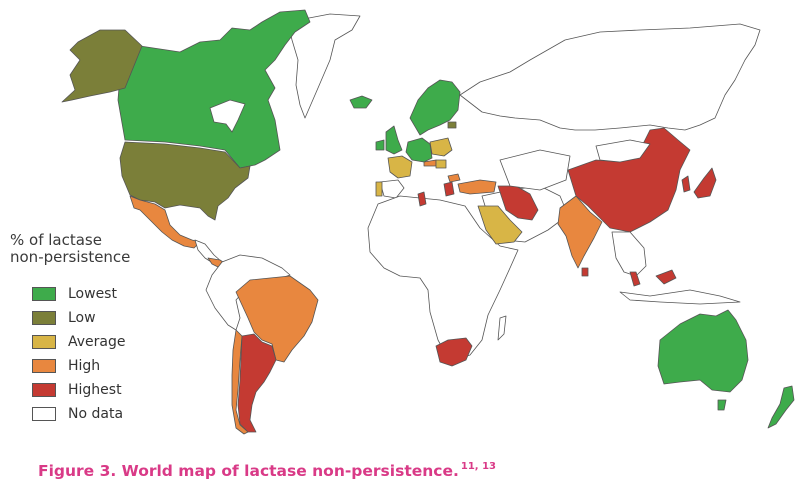 The image size is (810, 501). What do you see at coordinates (361, 102) in the screenshot?
I see `region-iceland` at bounding box center [361, 102].